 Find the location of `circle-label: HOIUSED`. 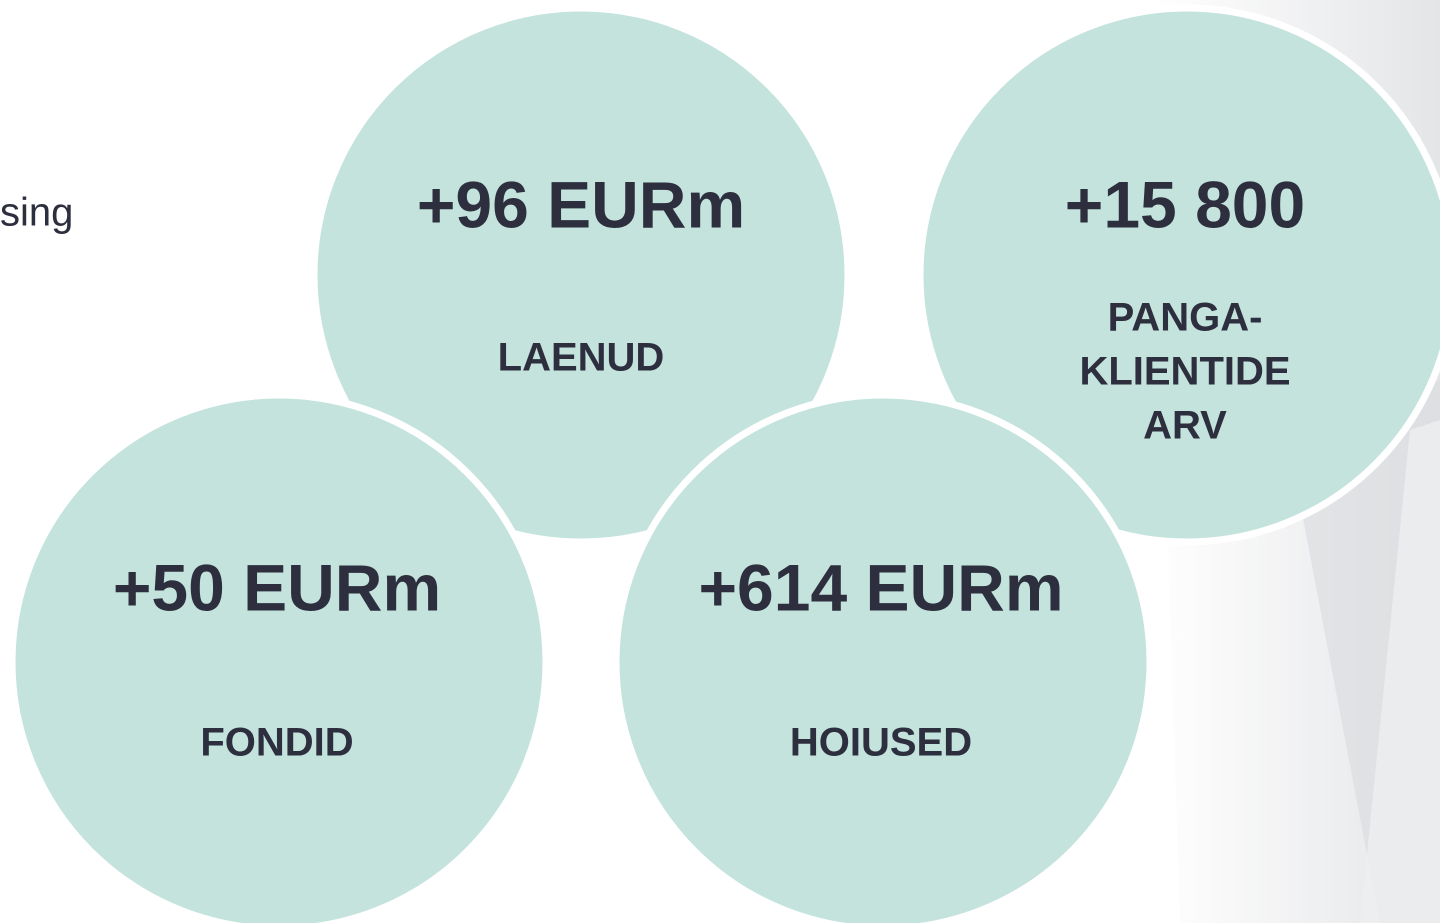

circle-label: HOIUSED is located at coordinates (881, 743).